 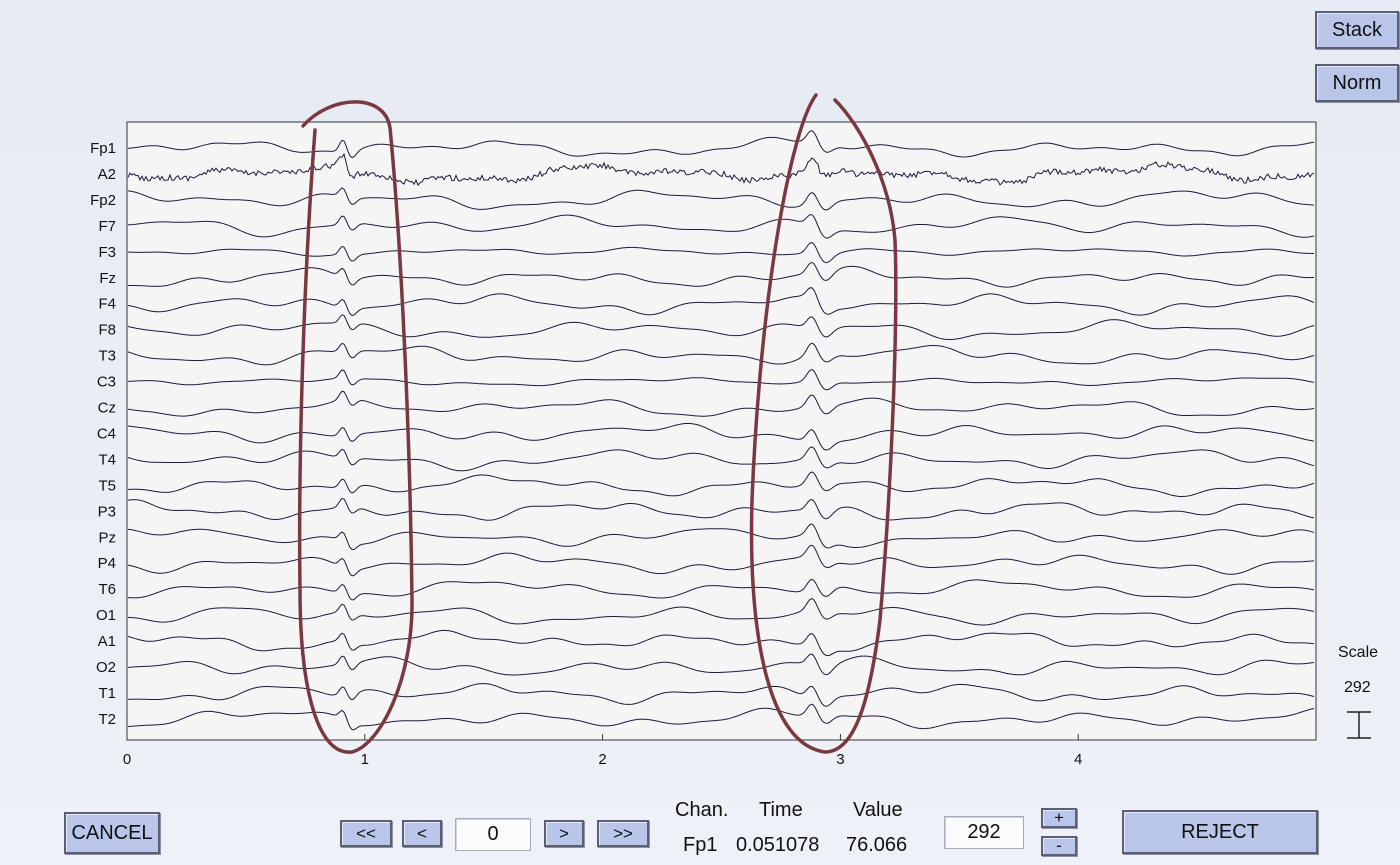 I want to click on channel-label: T2, so click(x=107, y=719).